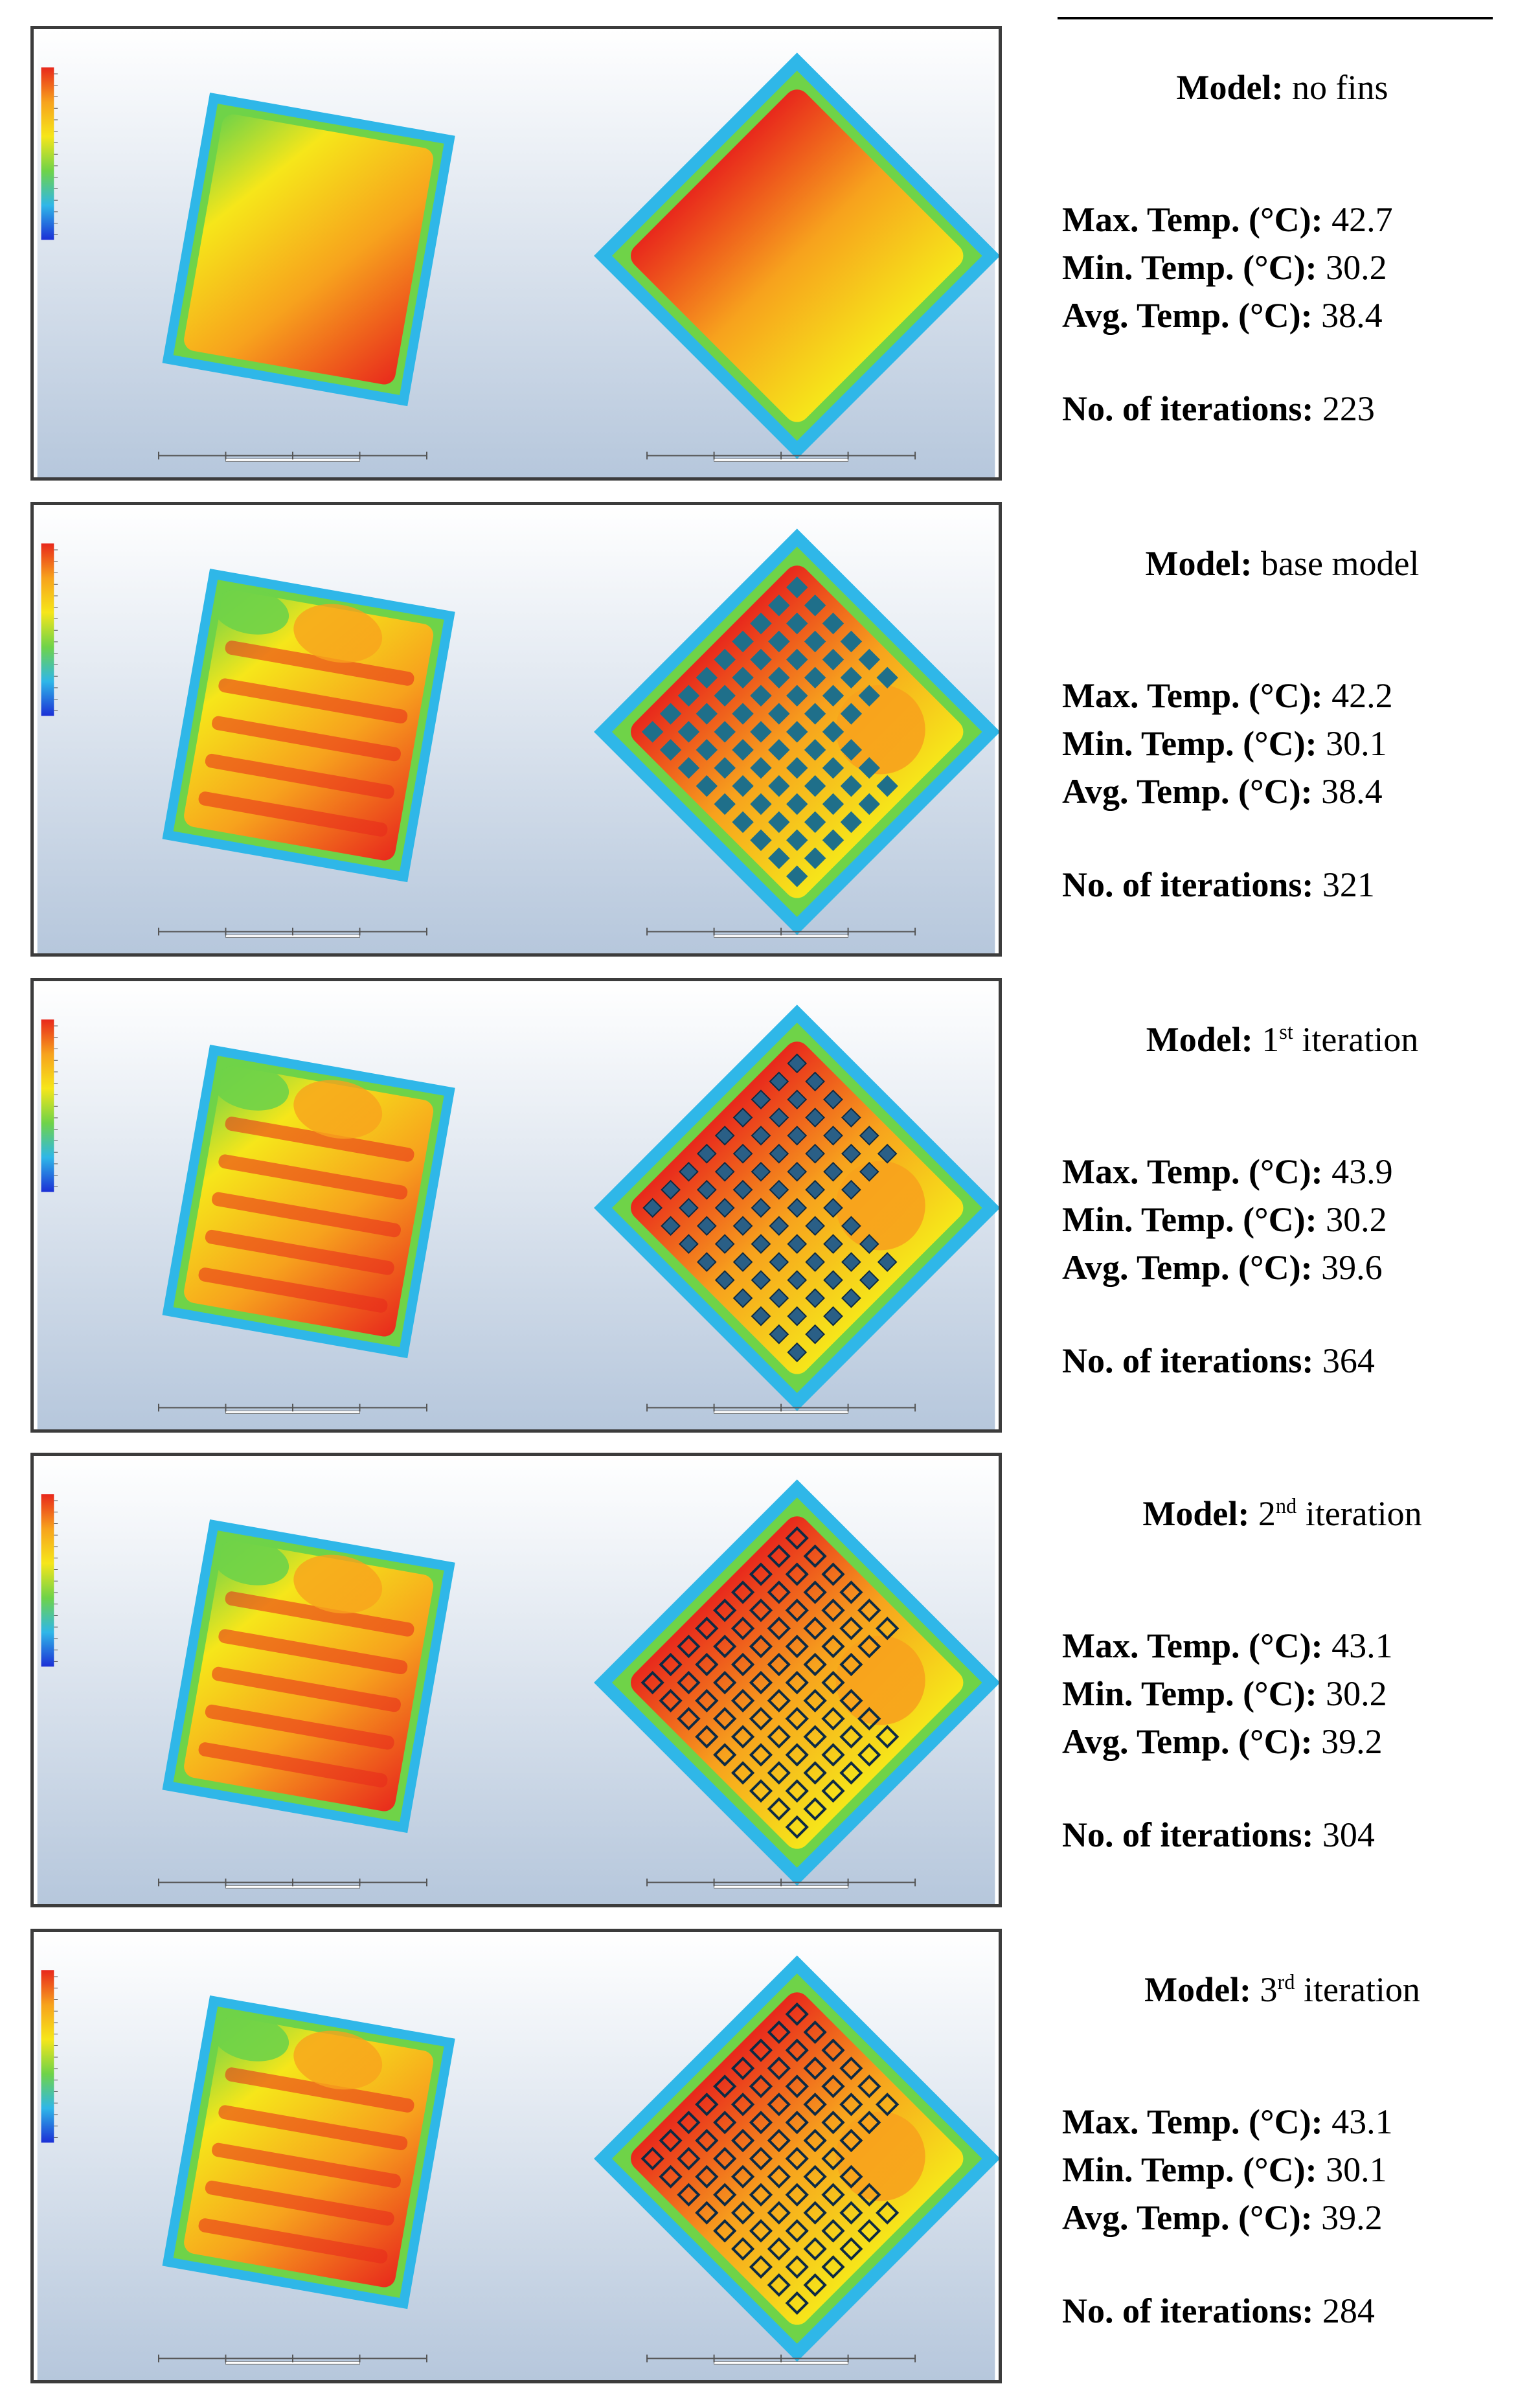 The width and height of the screenshot is (1529, 2408). What do you see at coordinates (1275, 18) in the screenshot?
I see `top-rule` at bounding box center [1275, 18].